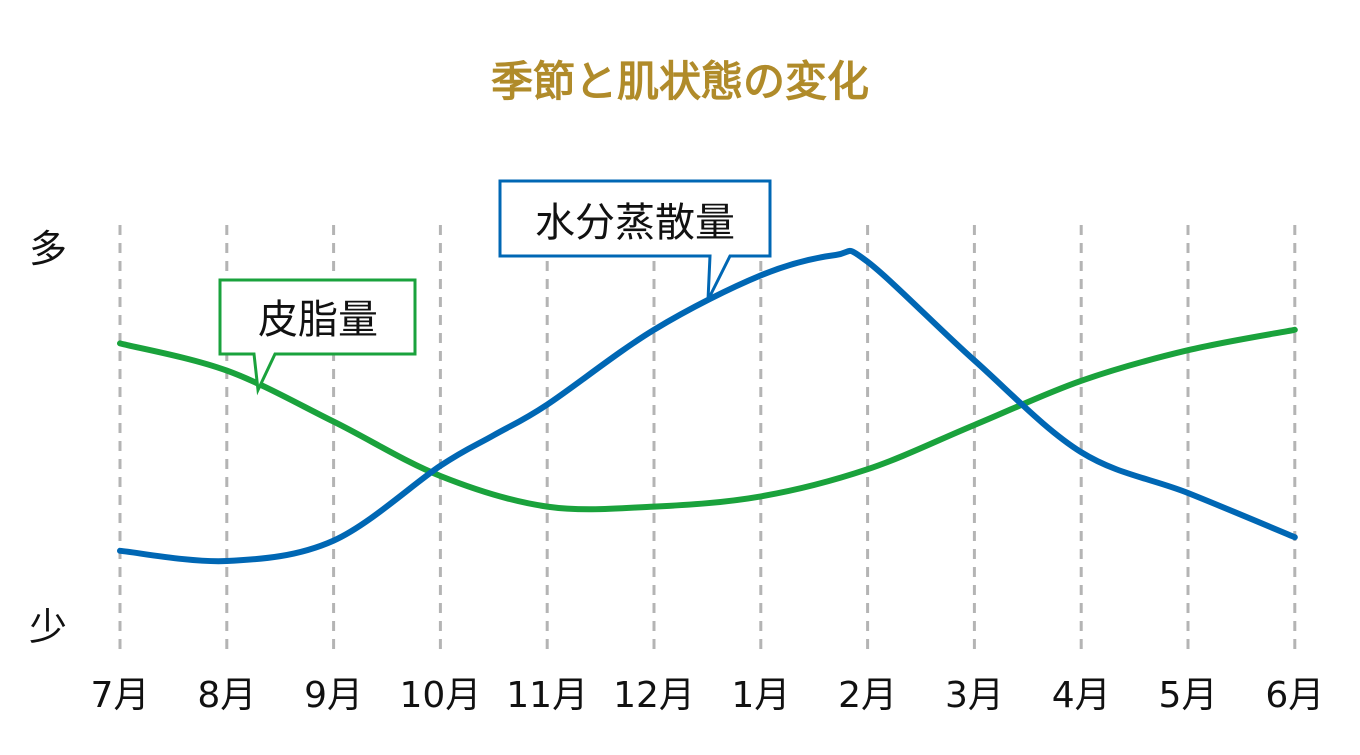 The height and width of the screenshot is (755, 1360). What do you see at coordinates (867, 695) in the screenshot?
I see `x-tick-label: 2月` at bounding box center [867, 695].